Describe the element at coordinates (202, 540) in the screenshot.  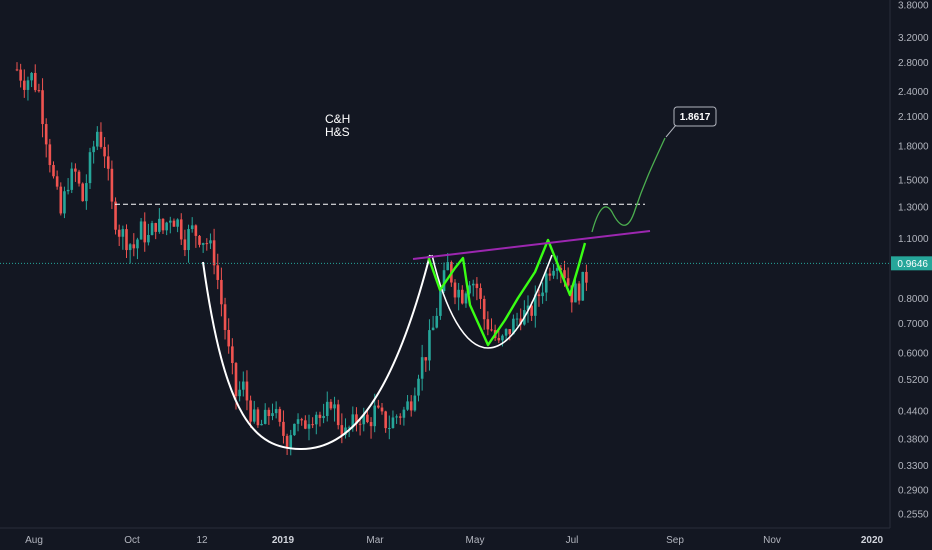
I see `time-tick-label: 12` at that location.